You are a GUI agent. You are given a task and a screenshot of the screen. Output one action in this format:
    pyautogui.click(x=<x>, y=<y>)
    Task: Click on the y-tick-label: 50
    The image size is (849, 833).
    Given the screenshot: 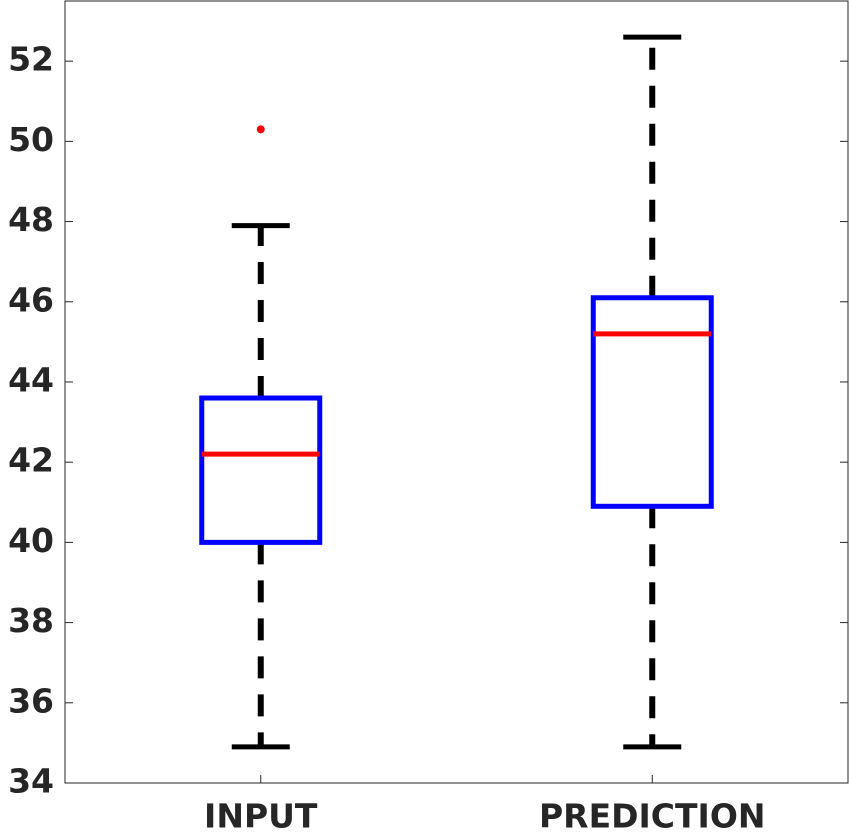 What is the action you would take?
    pyautogui.click(x=31, y=139)
    